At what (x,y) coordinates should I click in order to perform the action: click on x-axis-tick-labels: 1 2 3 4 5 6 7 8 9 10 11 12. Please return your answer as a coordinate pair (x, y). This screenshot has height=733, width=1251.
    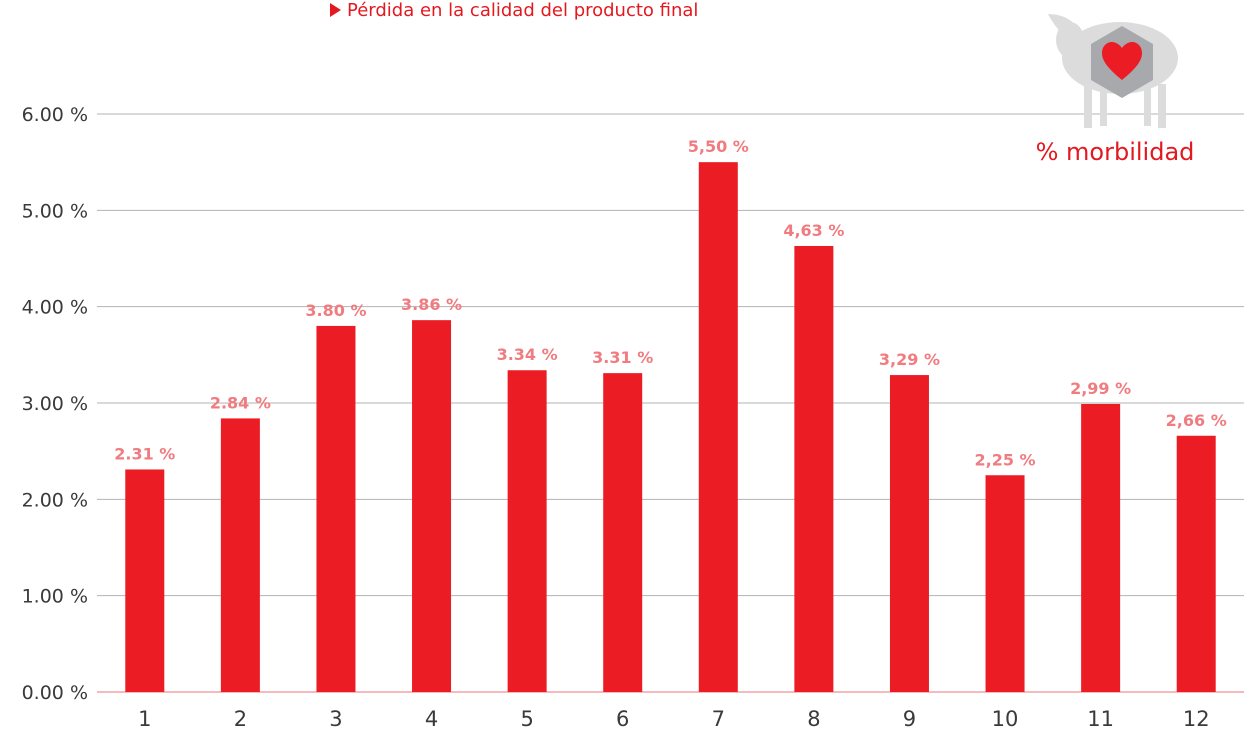
    Looking at the image, I should click on (673, 719).